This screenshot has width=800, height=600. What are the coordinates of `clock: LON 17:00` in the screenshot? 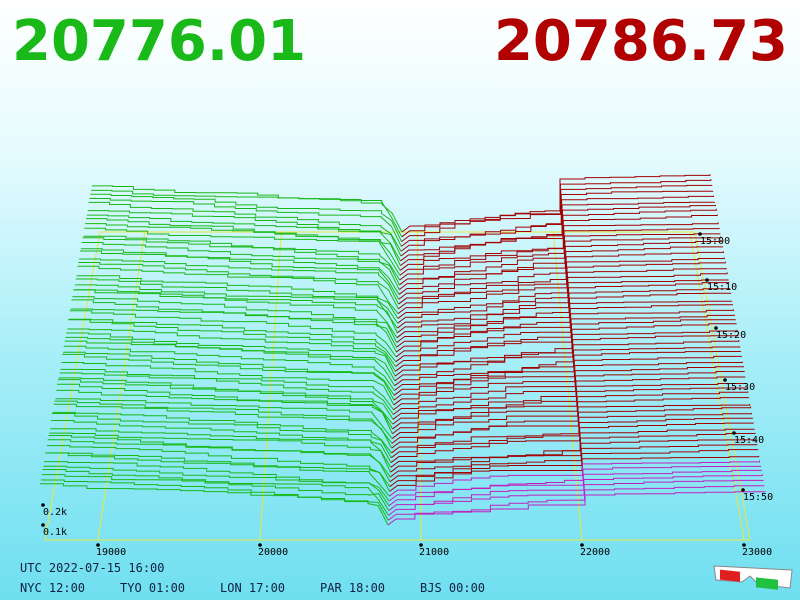 It's located at (252, 588).